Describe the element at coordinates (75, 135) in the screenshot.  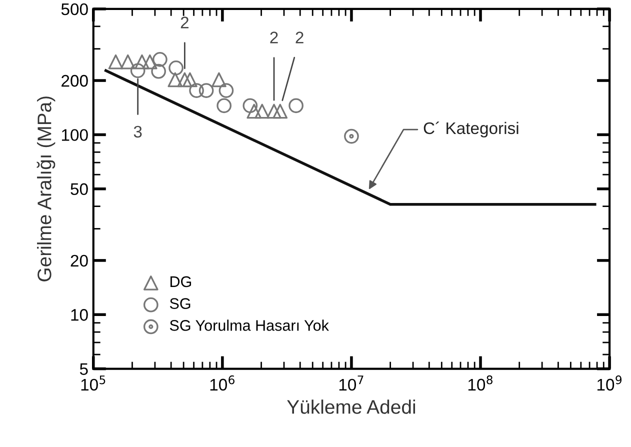
I see `y-tick-label: 100` at that location.